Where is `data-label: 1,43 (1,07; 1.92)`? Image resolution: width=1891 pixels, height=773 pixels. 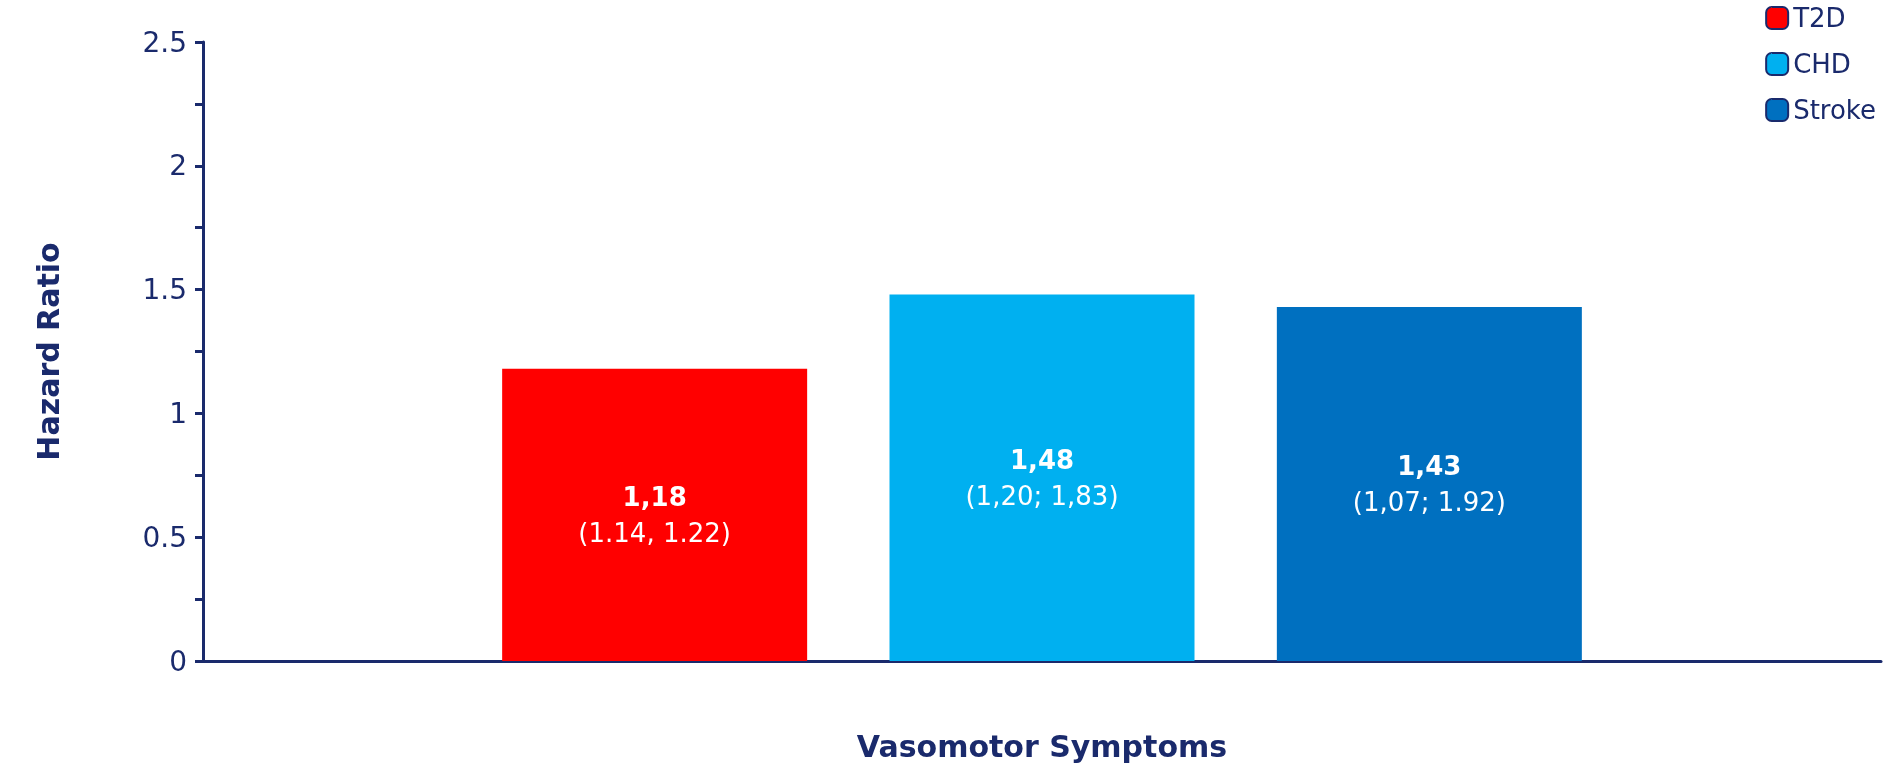
data-label: 1,43 (1,07; 1.92) is located at coordinates (1429, 483).